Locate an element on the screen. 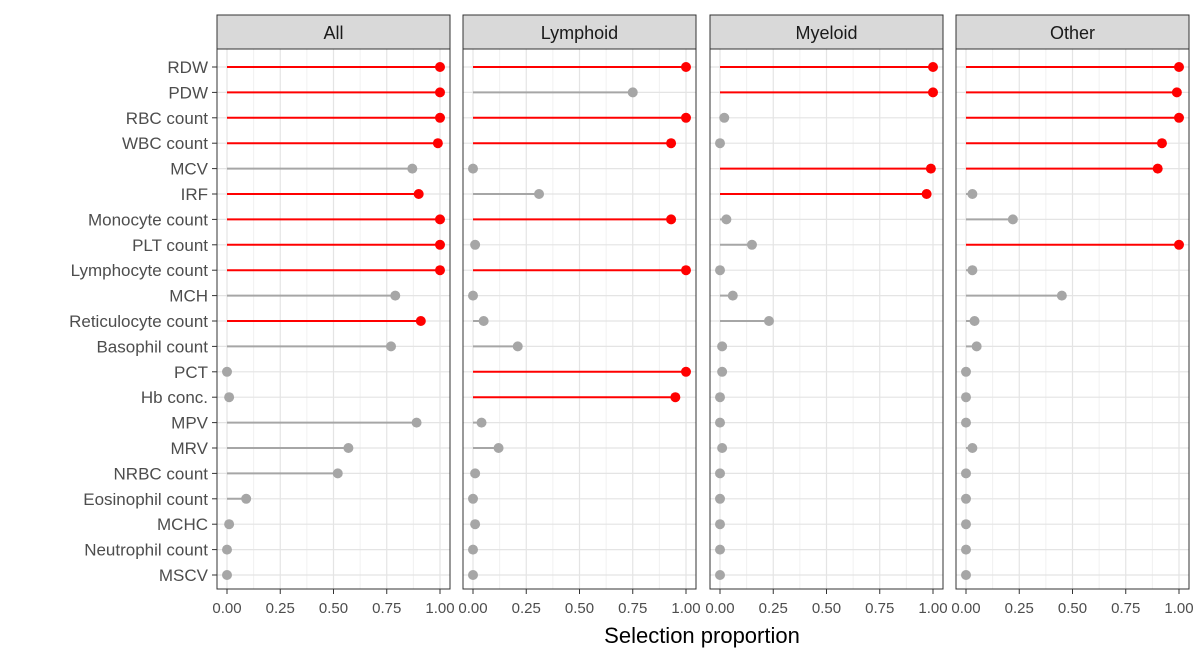 The width and height of the screenshot is (1203, 663). y-tick-label: RDW is located at coordinates (187, 67).